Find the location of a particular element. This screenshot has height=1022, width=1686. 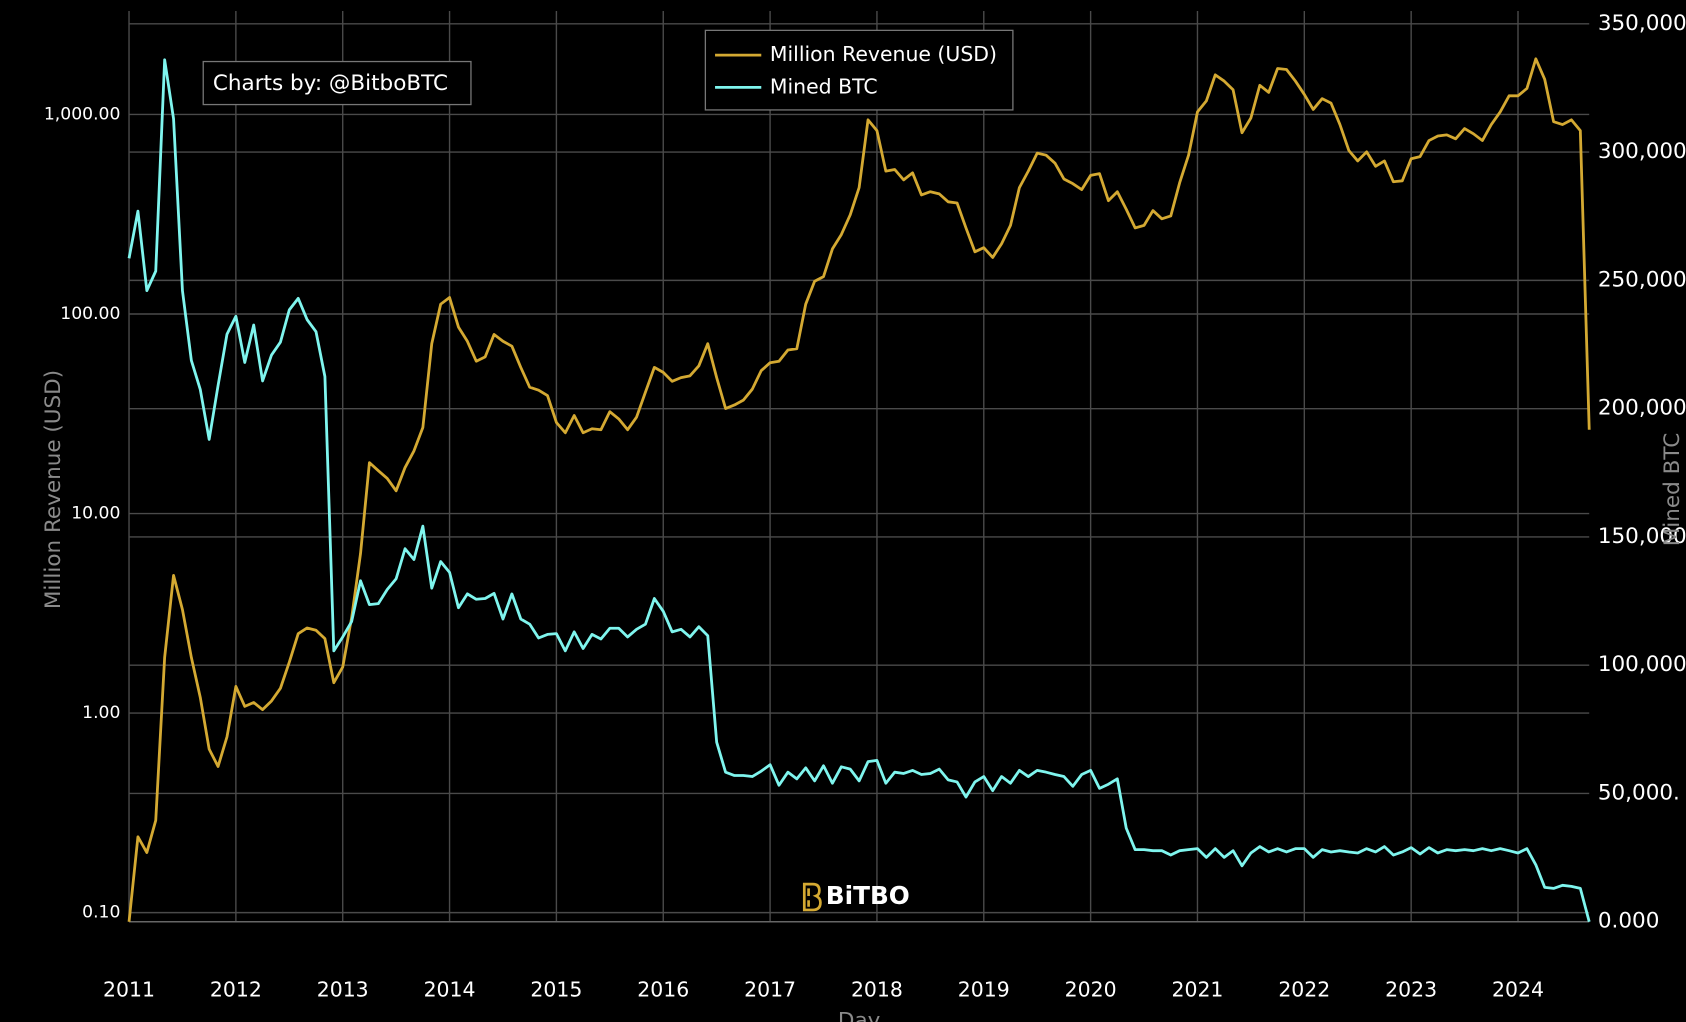

annotation: Charts by: @BitboBTC is located at coordinates (330, 83).